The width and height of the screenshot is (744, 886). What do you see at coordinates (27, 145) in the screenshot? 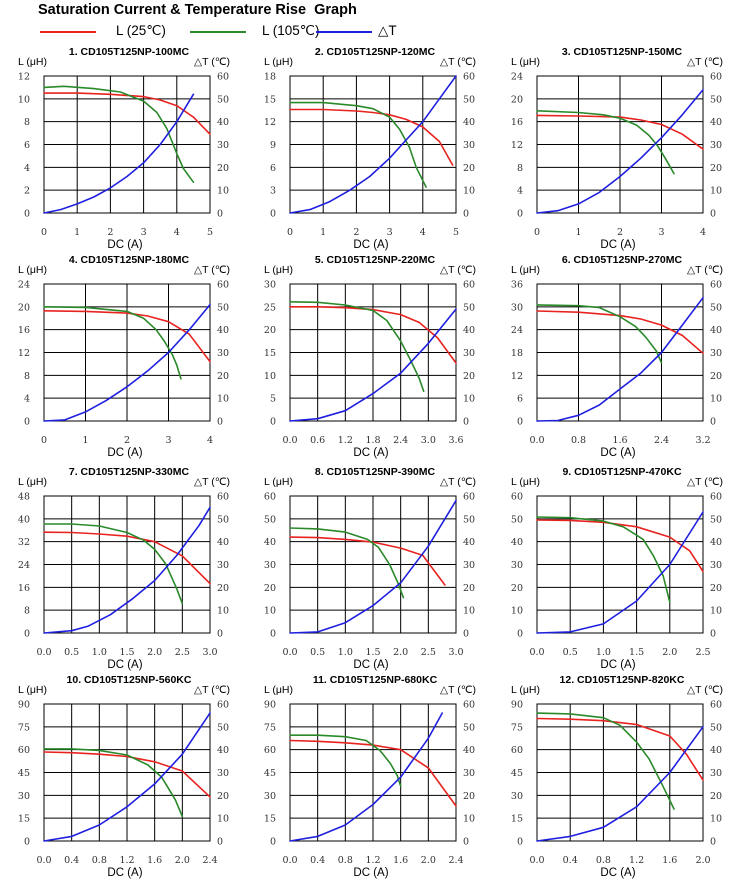
I see `y-tick-label: 6` at bounding box center [27, 145].